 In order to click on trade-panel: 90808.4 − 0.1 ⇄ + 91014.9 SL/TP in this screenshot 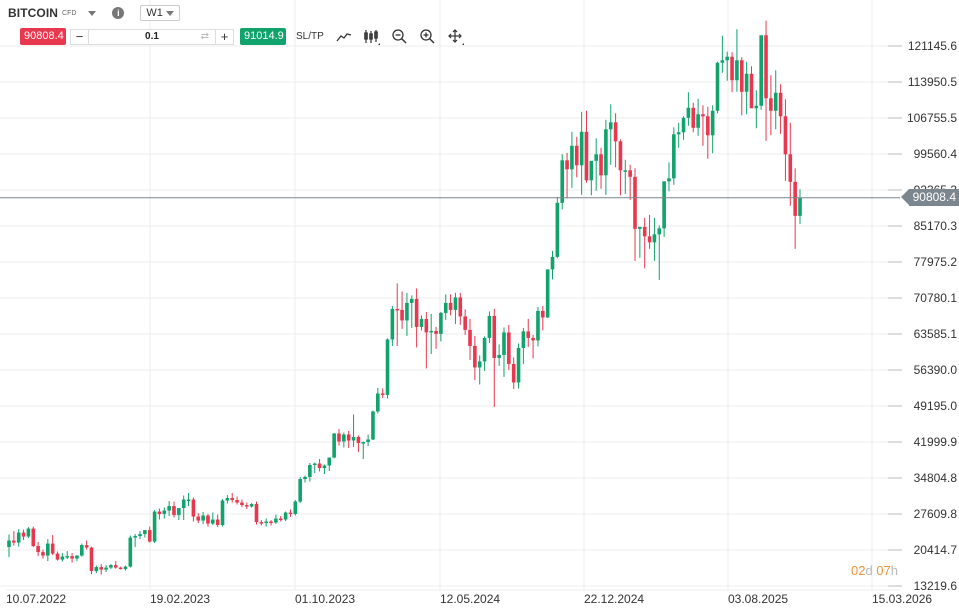, I will do `click(242, 36)`.